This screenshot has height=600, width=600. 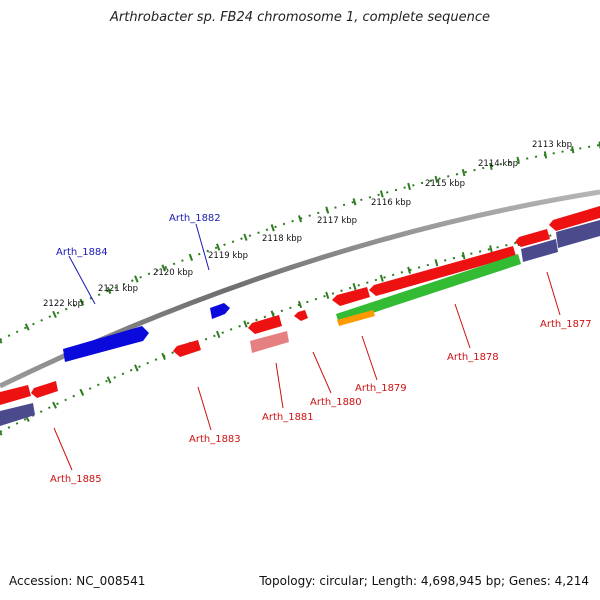 What do you see at coordinates (269, 342) in the screenshot?
I see `gene-arth-1881-product` at bounding box center [269, 342].